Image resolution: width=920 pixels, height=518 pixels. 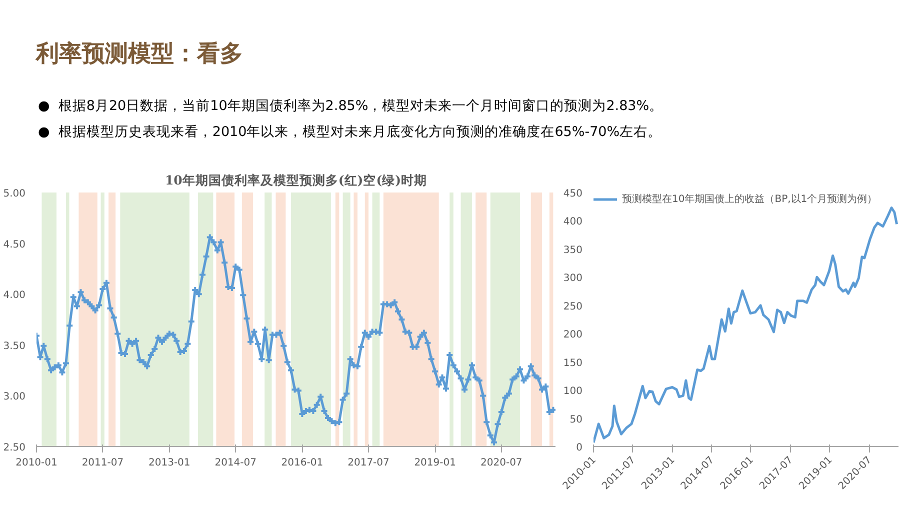 I want to click on y-tick-label: 150, so click(x=573, y=363).